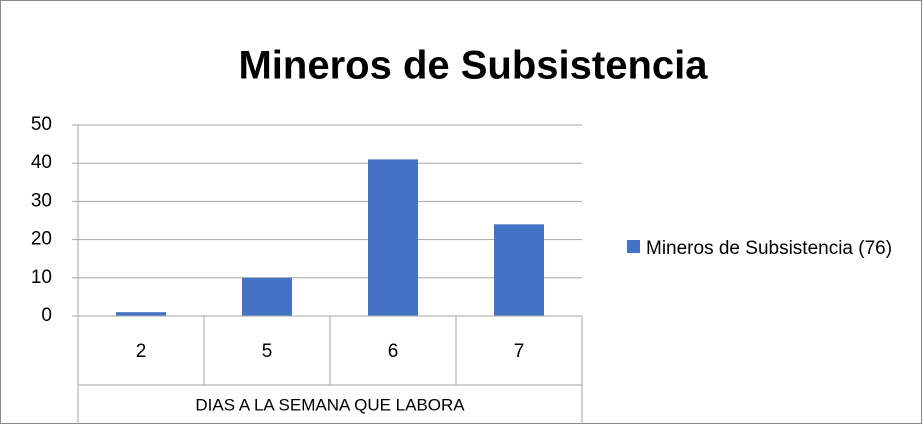 The height and width of the screenshot is (424, 922). What do you see at coordinates (41, 124) in the screenshot?
I see `y-tick-label: 50` at bounding box center [41, 124].